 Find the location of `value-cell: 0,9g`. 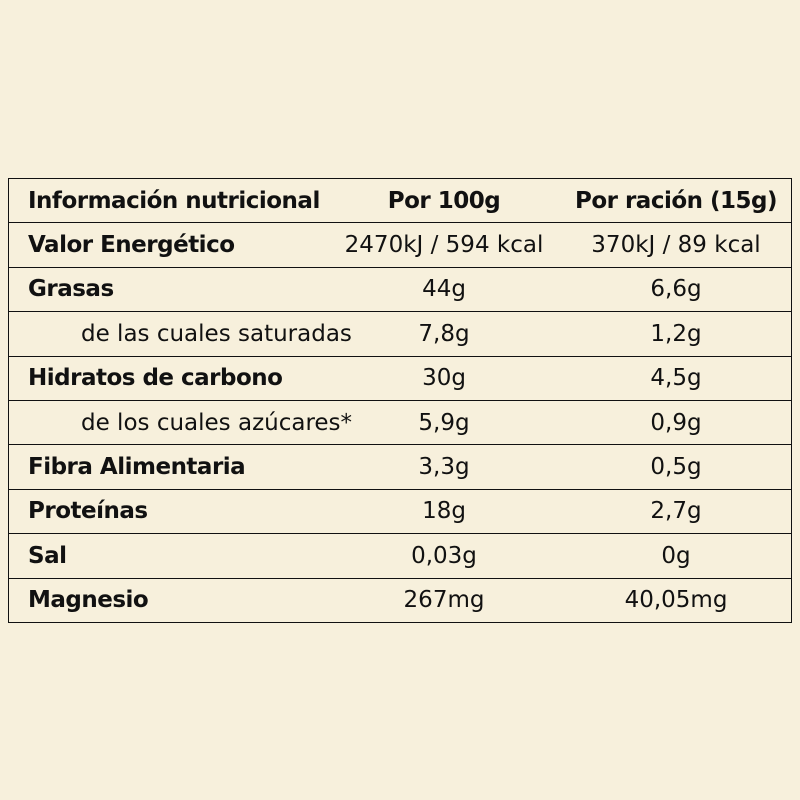

value-cell: 0,9g is located at coordinates (676, 422).